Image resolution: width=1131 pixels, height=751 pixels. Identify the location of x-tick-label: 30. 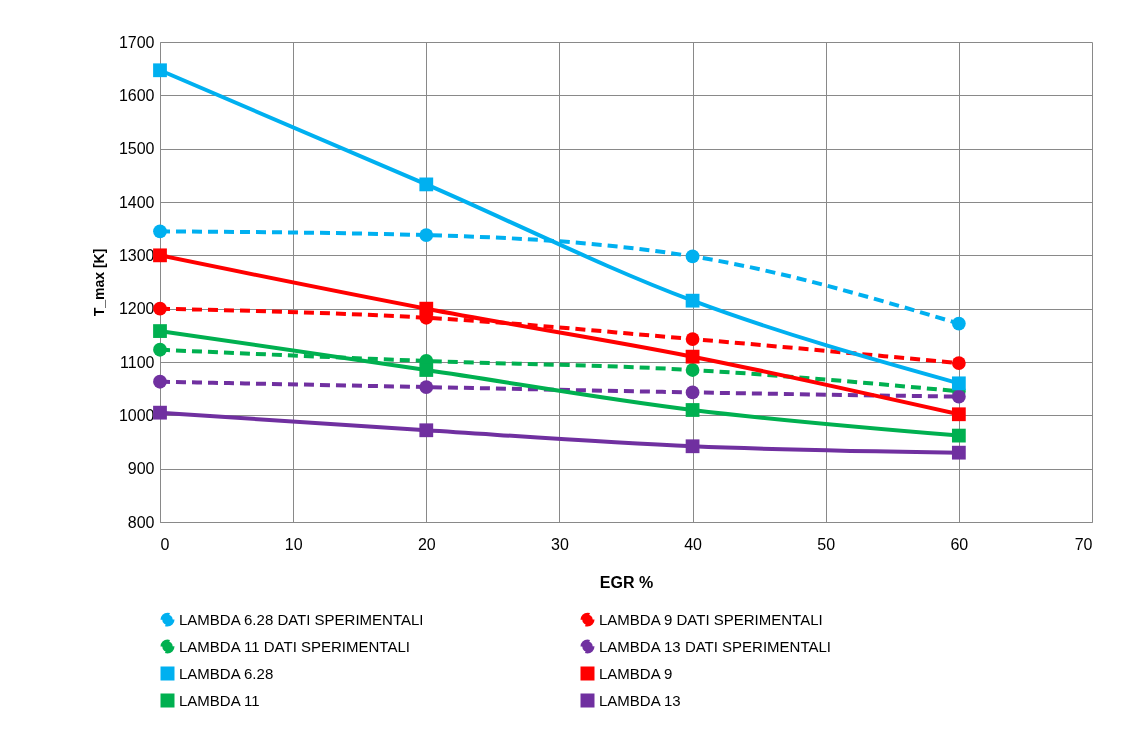
(560, 544).